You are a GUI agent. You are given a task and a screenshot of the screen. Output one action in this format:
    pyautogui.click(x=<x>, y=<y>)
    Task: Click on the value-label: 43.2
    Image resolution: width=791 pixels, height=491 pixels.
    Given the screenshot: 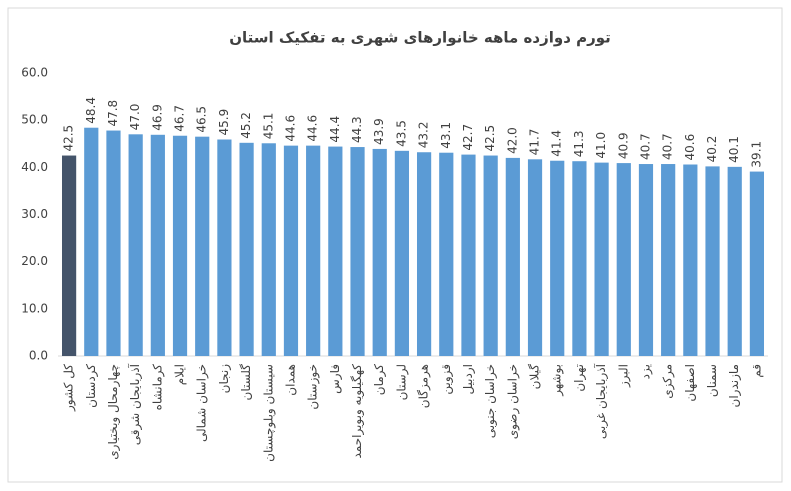 What is the action you would take?
    pyautogui.click(x=424, y=135)
    